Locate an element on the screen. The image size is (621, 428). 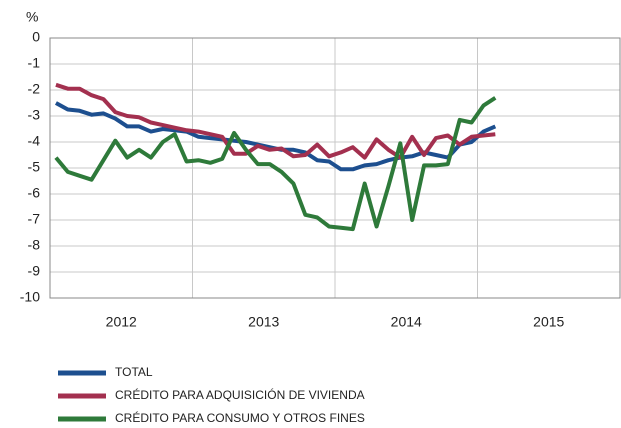
x-tick-label: 2013 is located at coordinates (263, 322).